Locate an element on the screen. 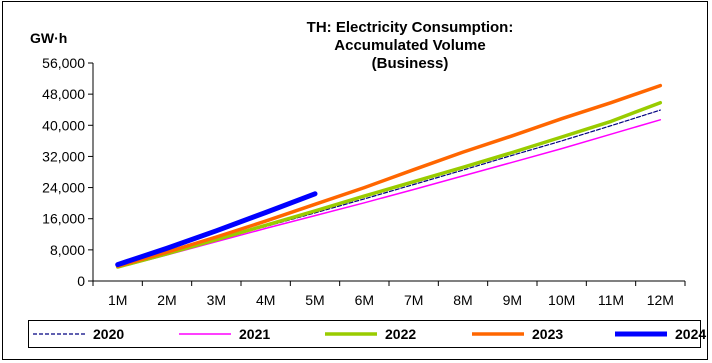 This screenshot has width=712, height=363. legend-item-2020: 2020 is located at coordinates (76, 334).